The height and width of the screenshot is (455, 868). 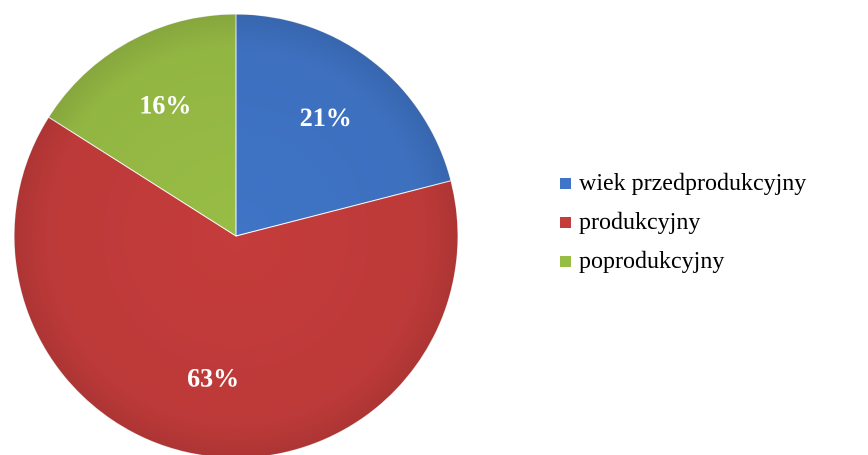 I want to click on legend-label-przedprodukcyjny: wiek przedprodukcyjny, so click(x=693, y=182).